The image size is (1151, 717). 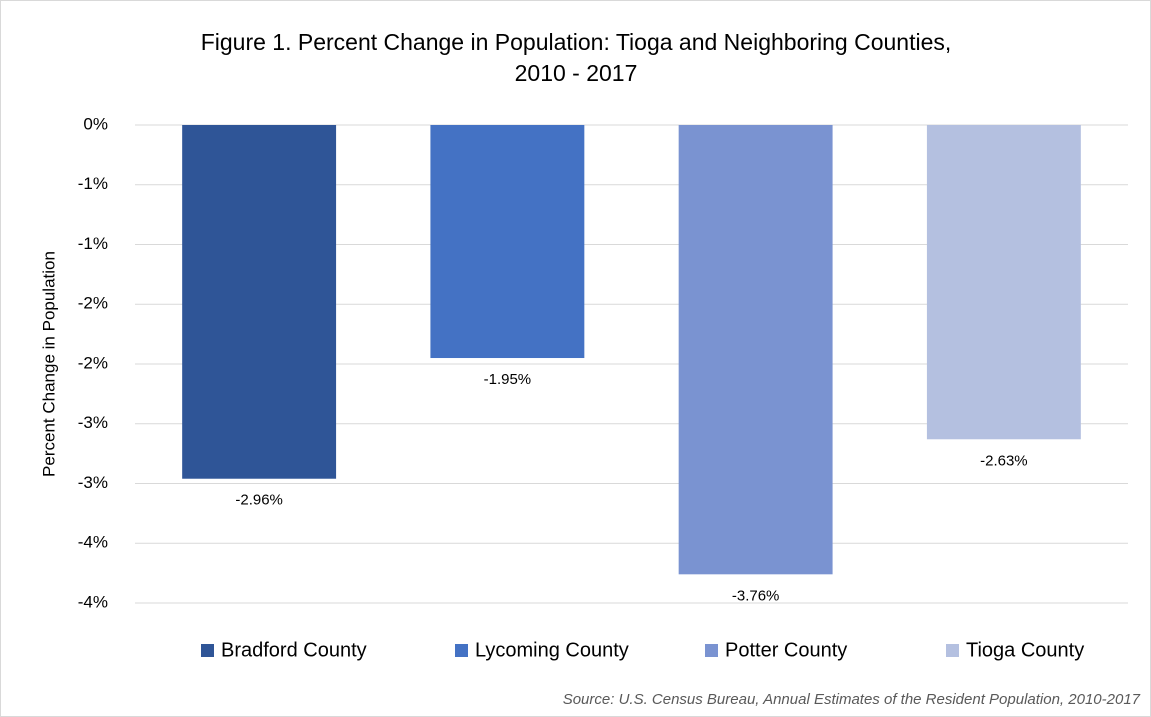 What do you see at coordinates (48, 364) in the screenshot?
I see `y-axis-label: Percent Change in Population` at bounding box center [48, 364].